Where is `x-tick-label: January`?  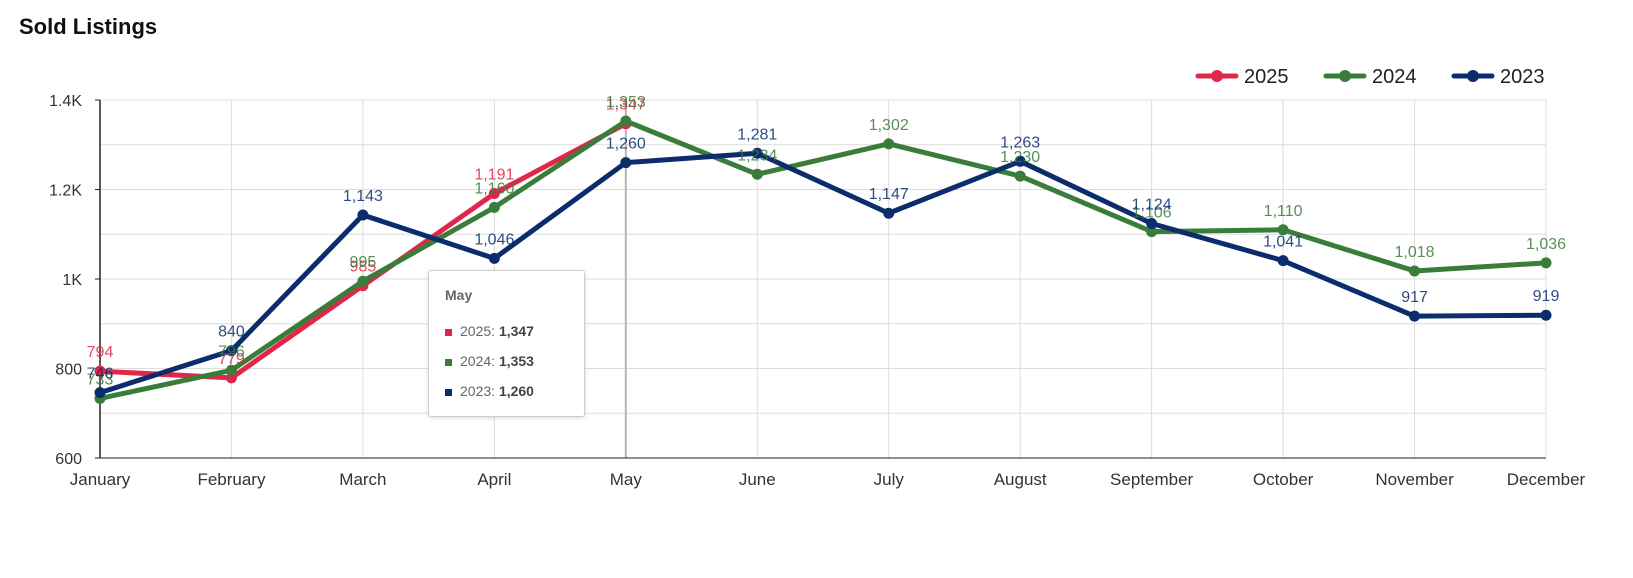 x-tick-label: January is located at coordinates (100, 479).